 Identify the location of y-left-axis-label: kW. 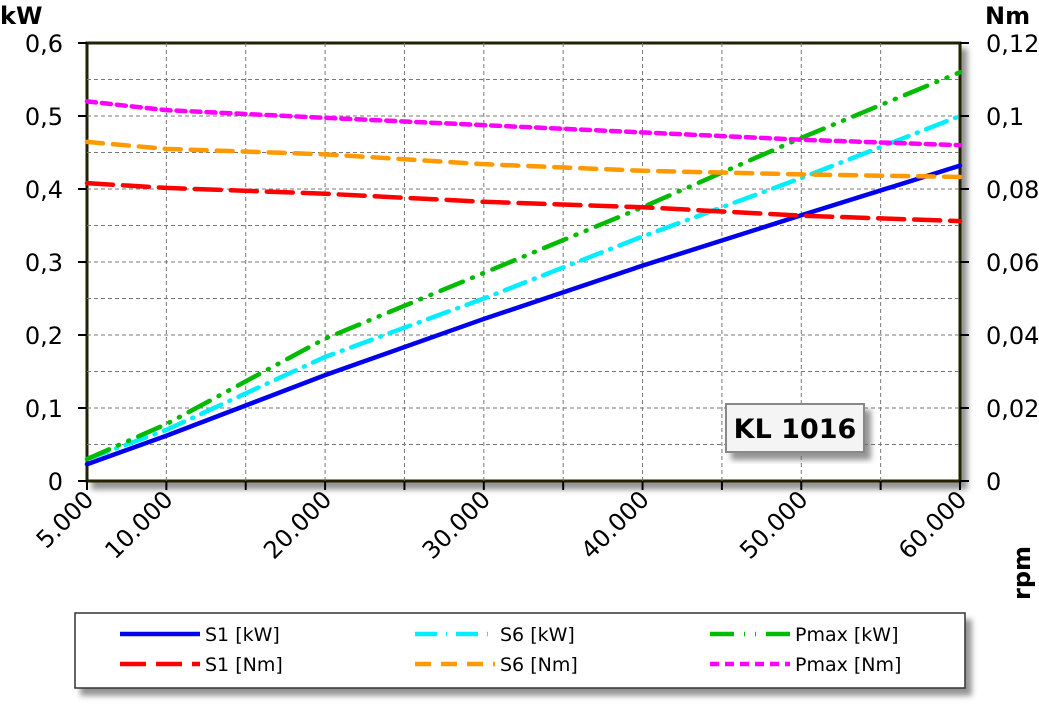
(21, 16).